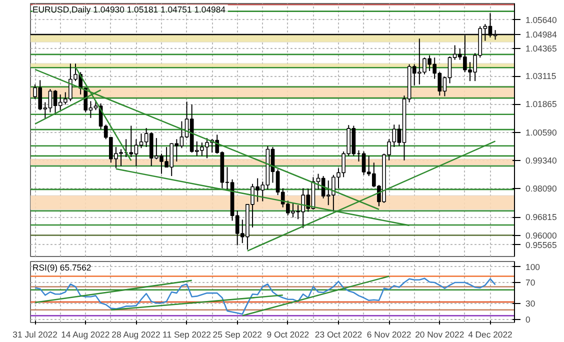 The width and height of the screenshot is (564, 342). What do you see at coordinates (533, 267) in the screenshot?
I see `y-tick-label: 100` at bounding box center [533, 267].